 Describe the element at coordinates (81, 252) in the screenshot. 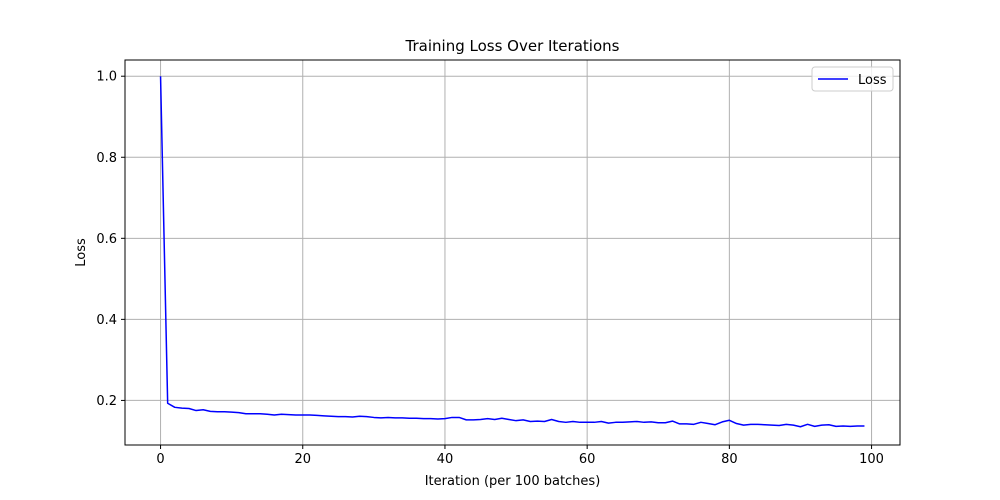

I see `y-axis-title: Loss` at that location.